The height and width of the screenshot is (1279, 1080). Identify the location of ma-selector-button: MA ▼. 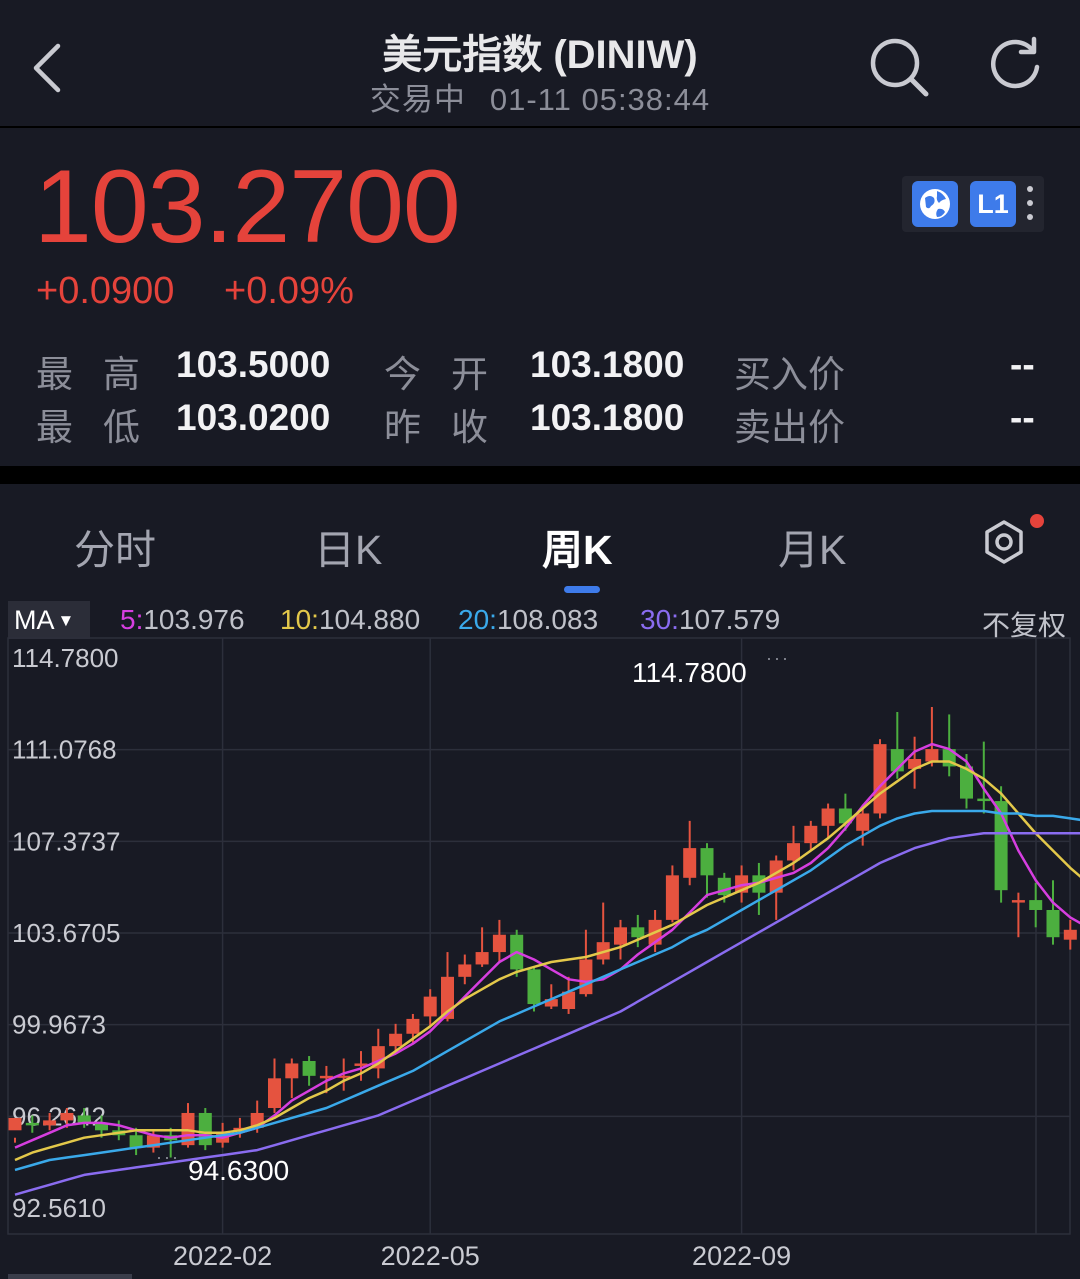
(49, 620).